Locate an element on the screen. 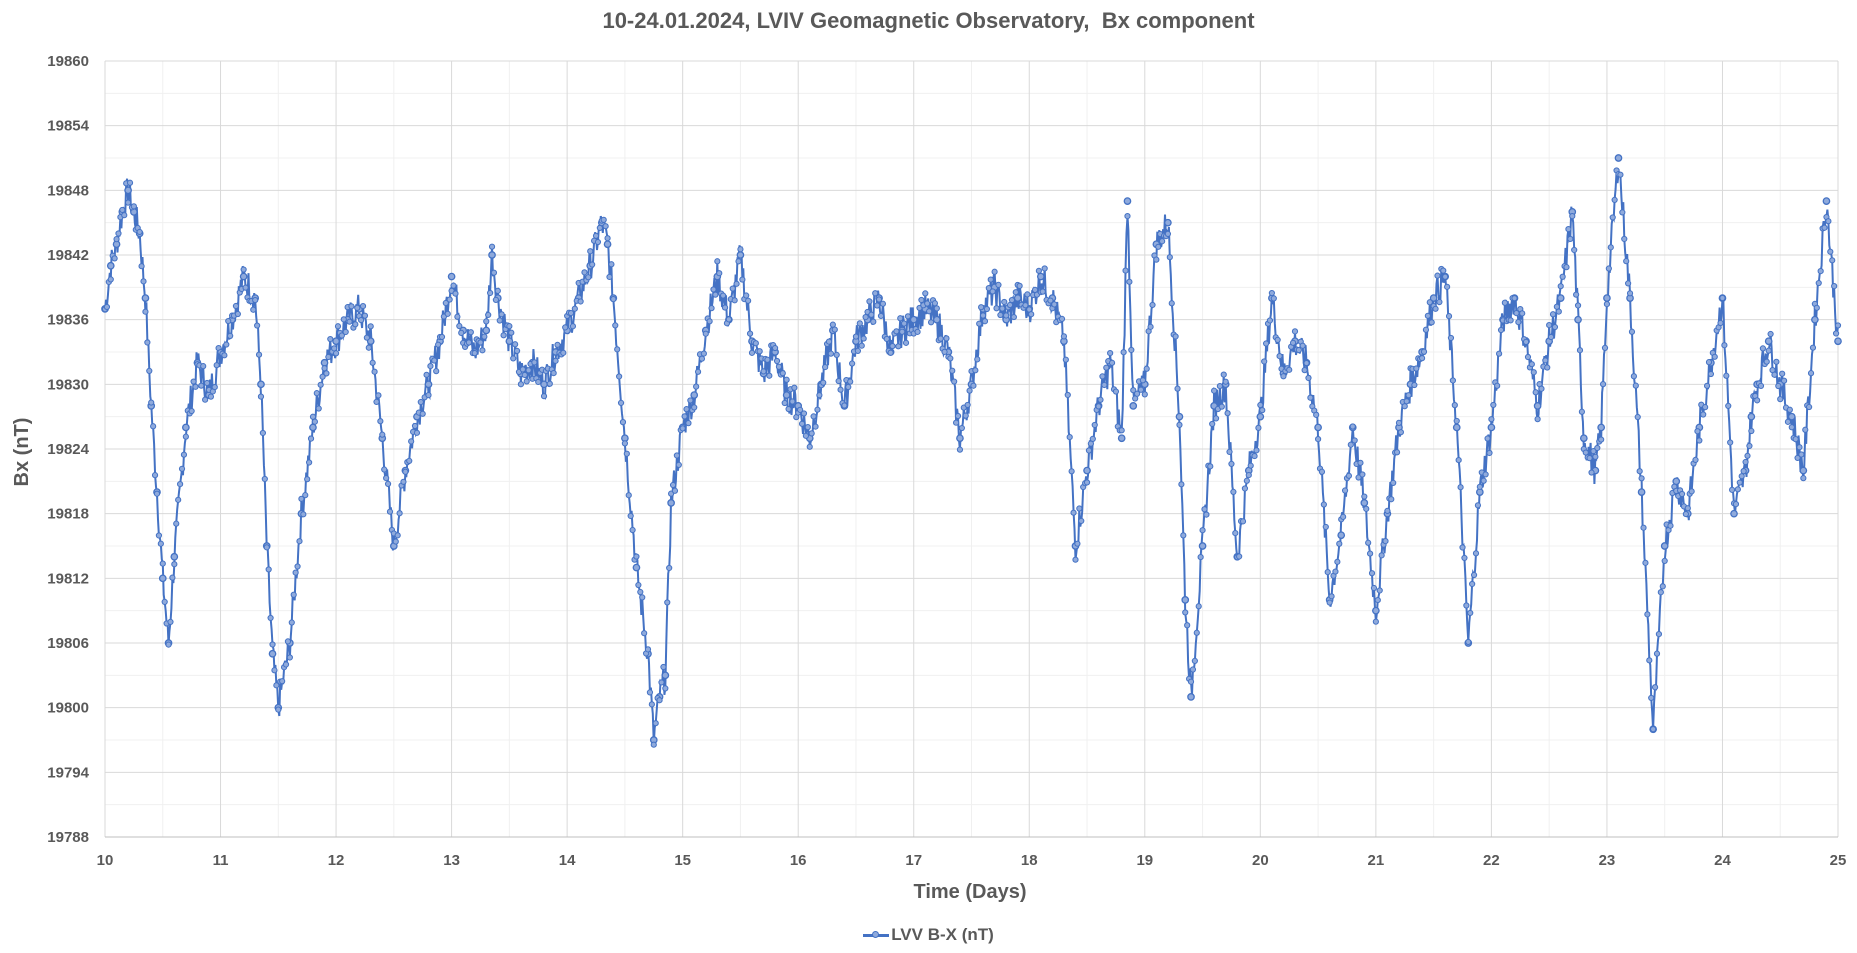 This screenshot has height=953, width=1857. y-tick-label: 19788 is located at coordinates (68, 837).